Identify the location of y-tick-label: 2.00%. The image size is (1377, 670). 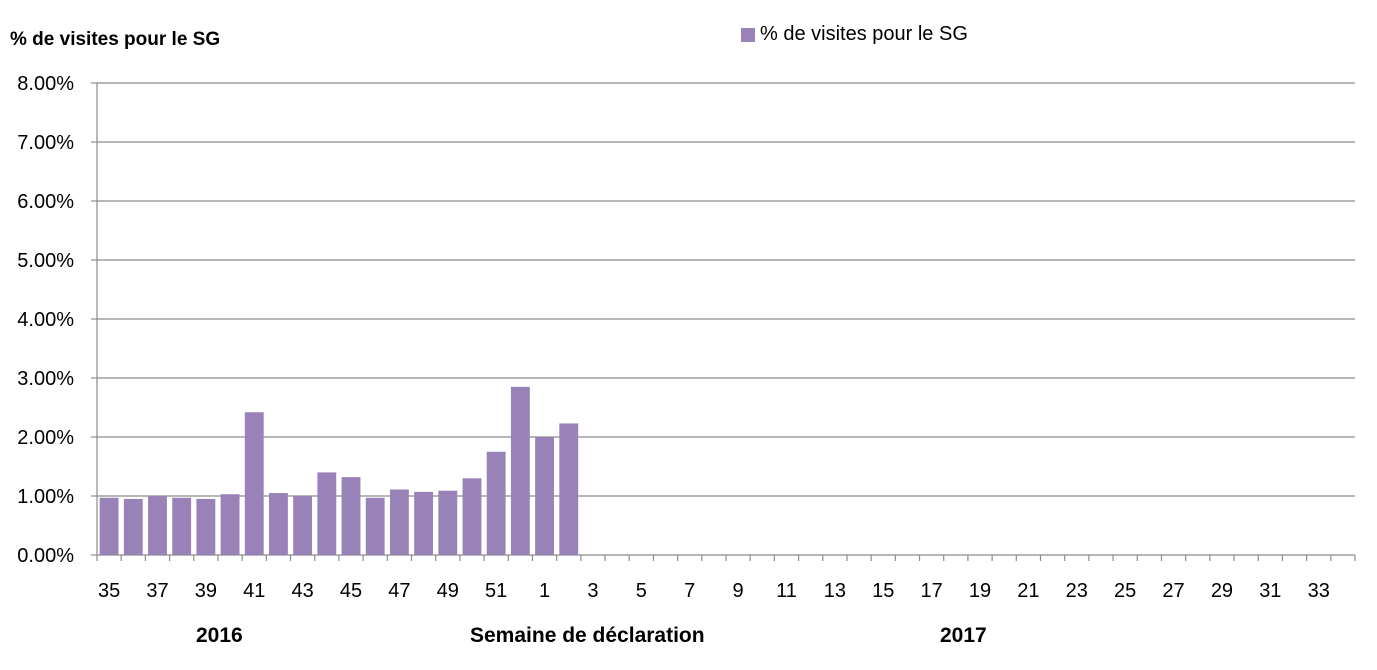
(45, 438).